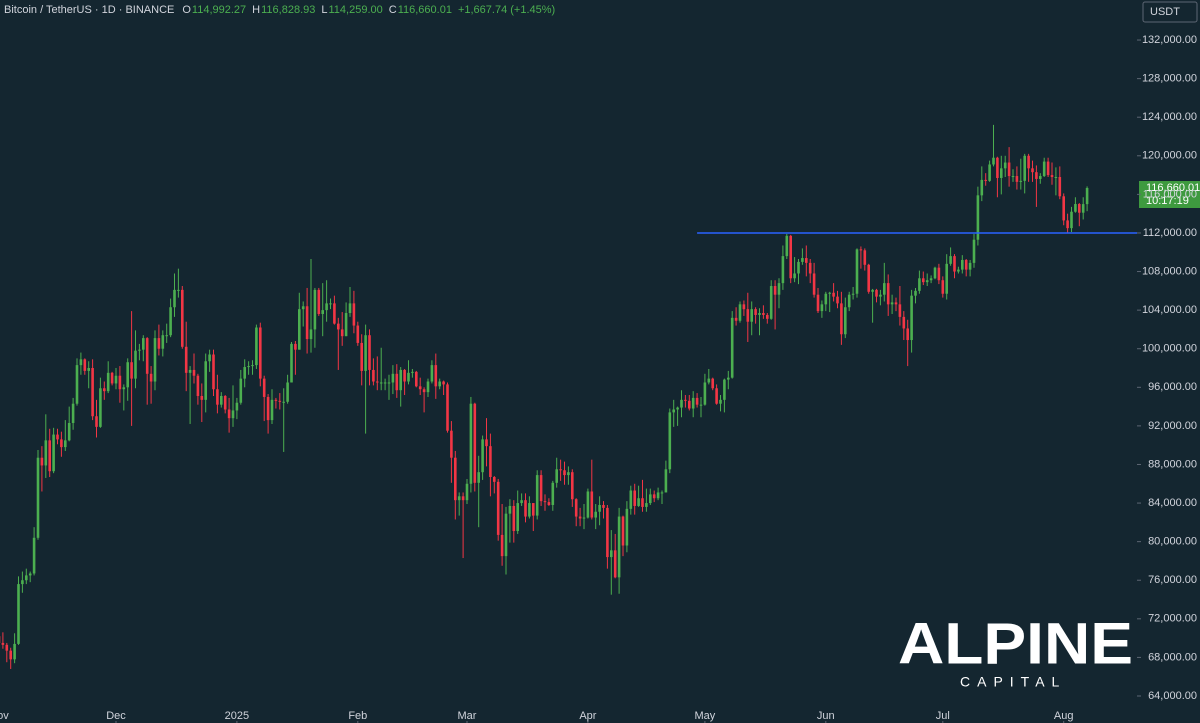 This screenshot has height=723, width=1200. What do you see at coordinates (1172, 542) in the screenshot?
I see `y-tick-label: 80,000.00` at bounding box center [1172, 542].